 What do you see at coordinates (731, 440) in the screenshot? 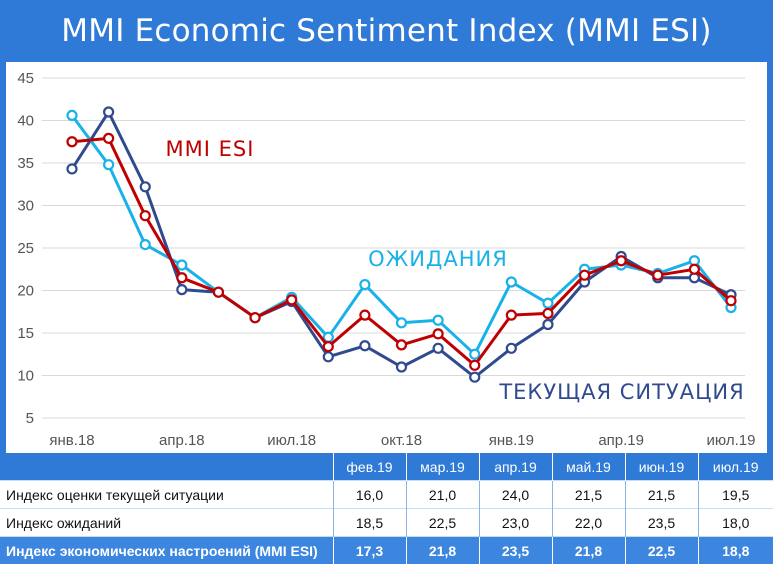
I see `x-tick-label: июл.19` at bounding box center [731, 440].